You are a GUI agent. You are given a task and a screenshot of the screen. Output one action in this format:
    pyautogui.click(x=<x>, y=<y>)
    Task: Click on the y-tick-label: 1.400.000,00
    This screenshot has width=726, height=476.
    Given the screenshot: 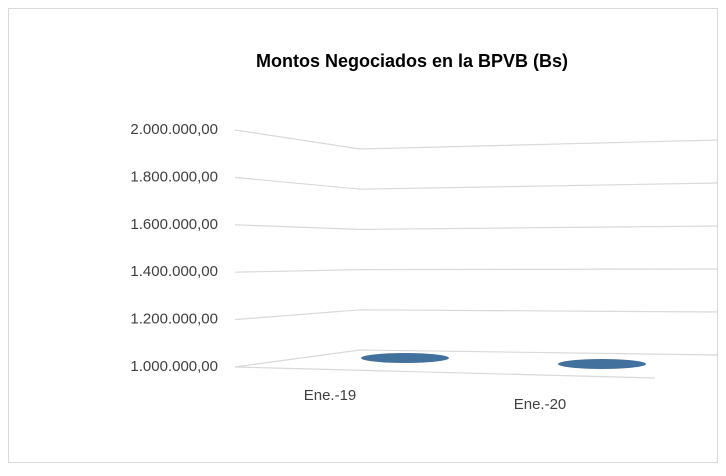 What is the action you would take?
    pyautogui.click(x=174, y=271)
    